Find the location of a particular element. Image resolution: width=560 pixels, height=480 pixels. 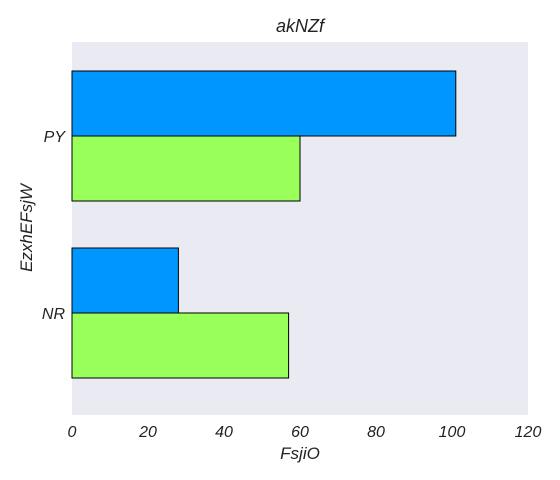

y-tick-label-nr: NR is located at coordinates (54, 314).